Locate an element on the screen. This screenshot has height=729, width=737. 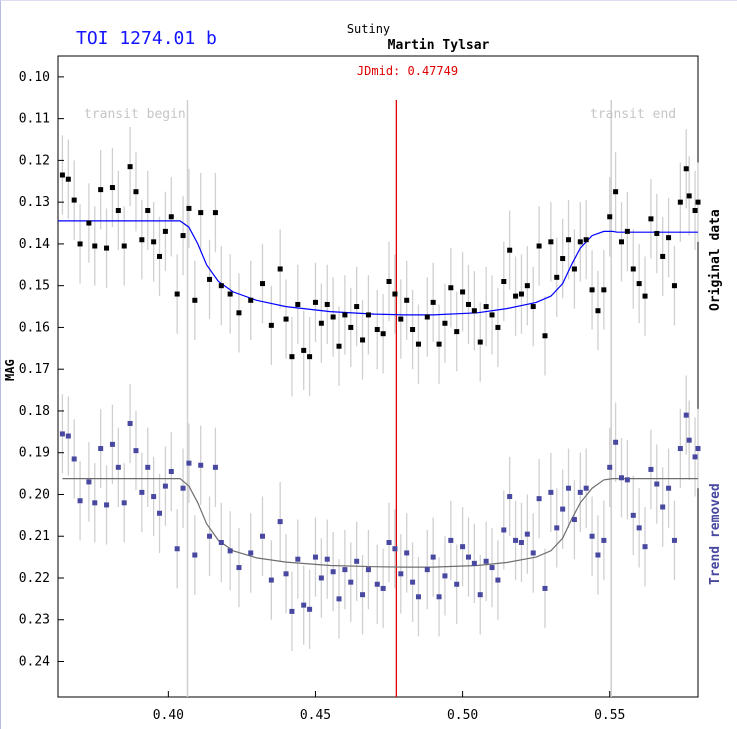
series-label-trend-removed: Trend removed is located at coordinates (715, 534).